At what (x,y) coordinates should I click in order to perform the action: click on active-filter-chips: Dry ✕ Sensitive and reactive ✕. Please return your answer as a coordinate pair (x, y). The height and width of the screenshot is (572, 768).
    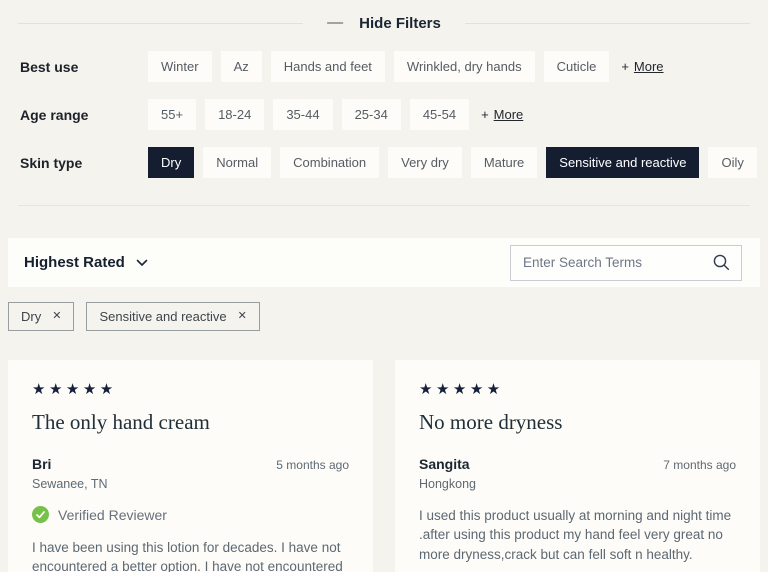
    Looking at the image, I should click on (384, 316).